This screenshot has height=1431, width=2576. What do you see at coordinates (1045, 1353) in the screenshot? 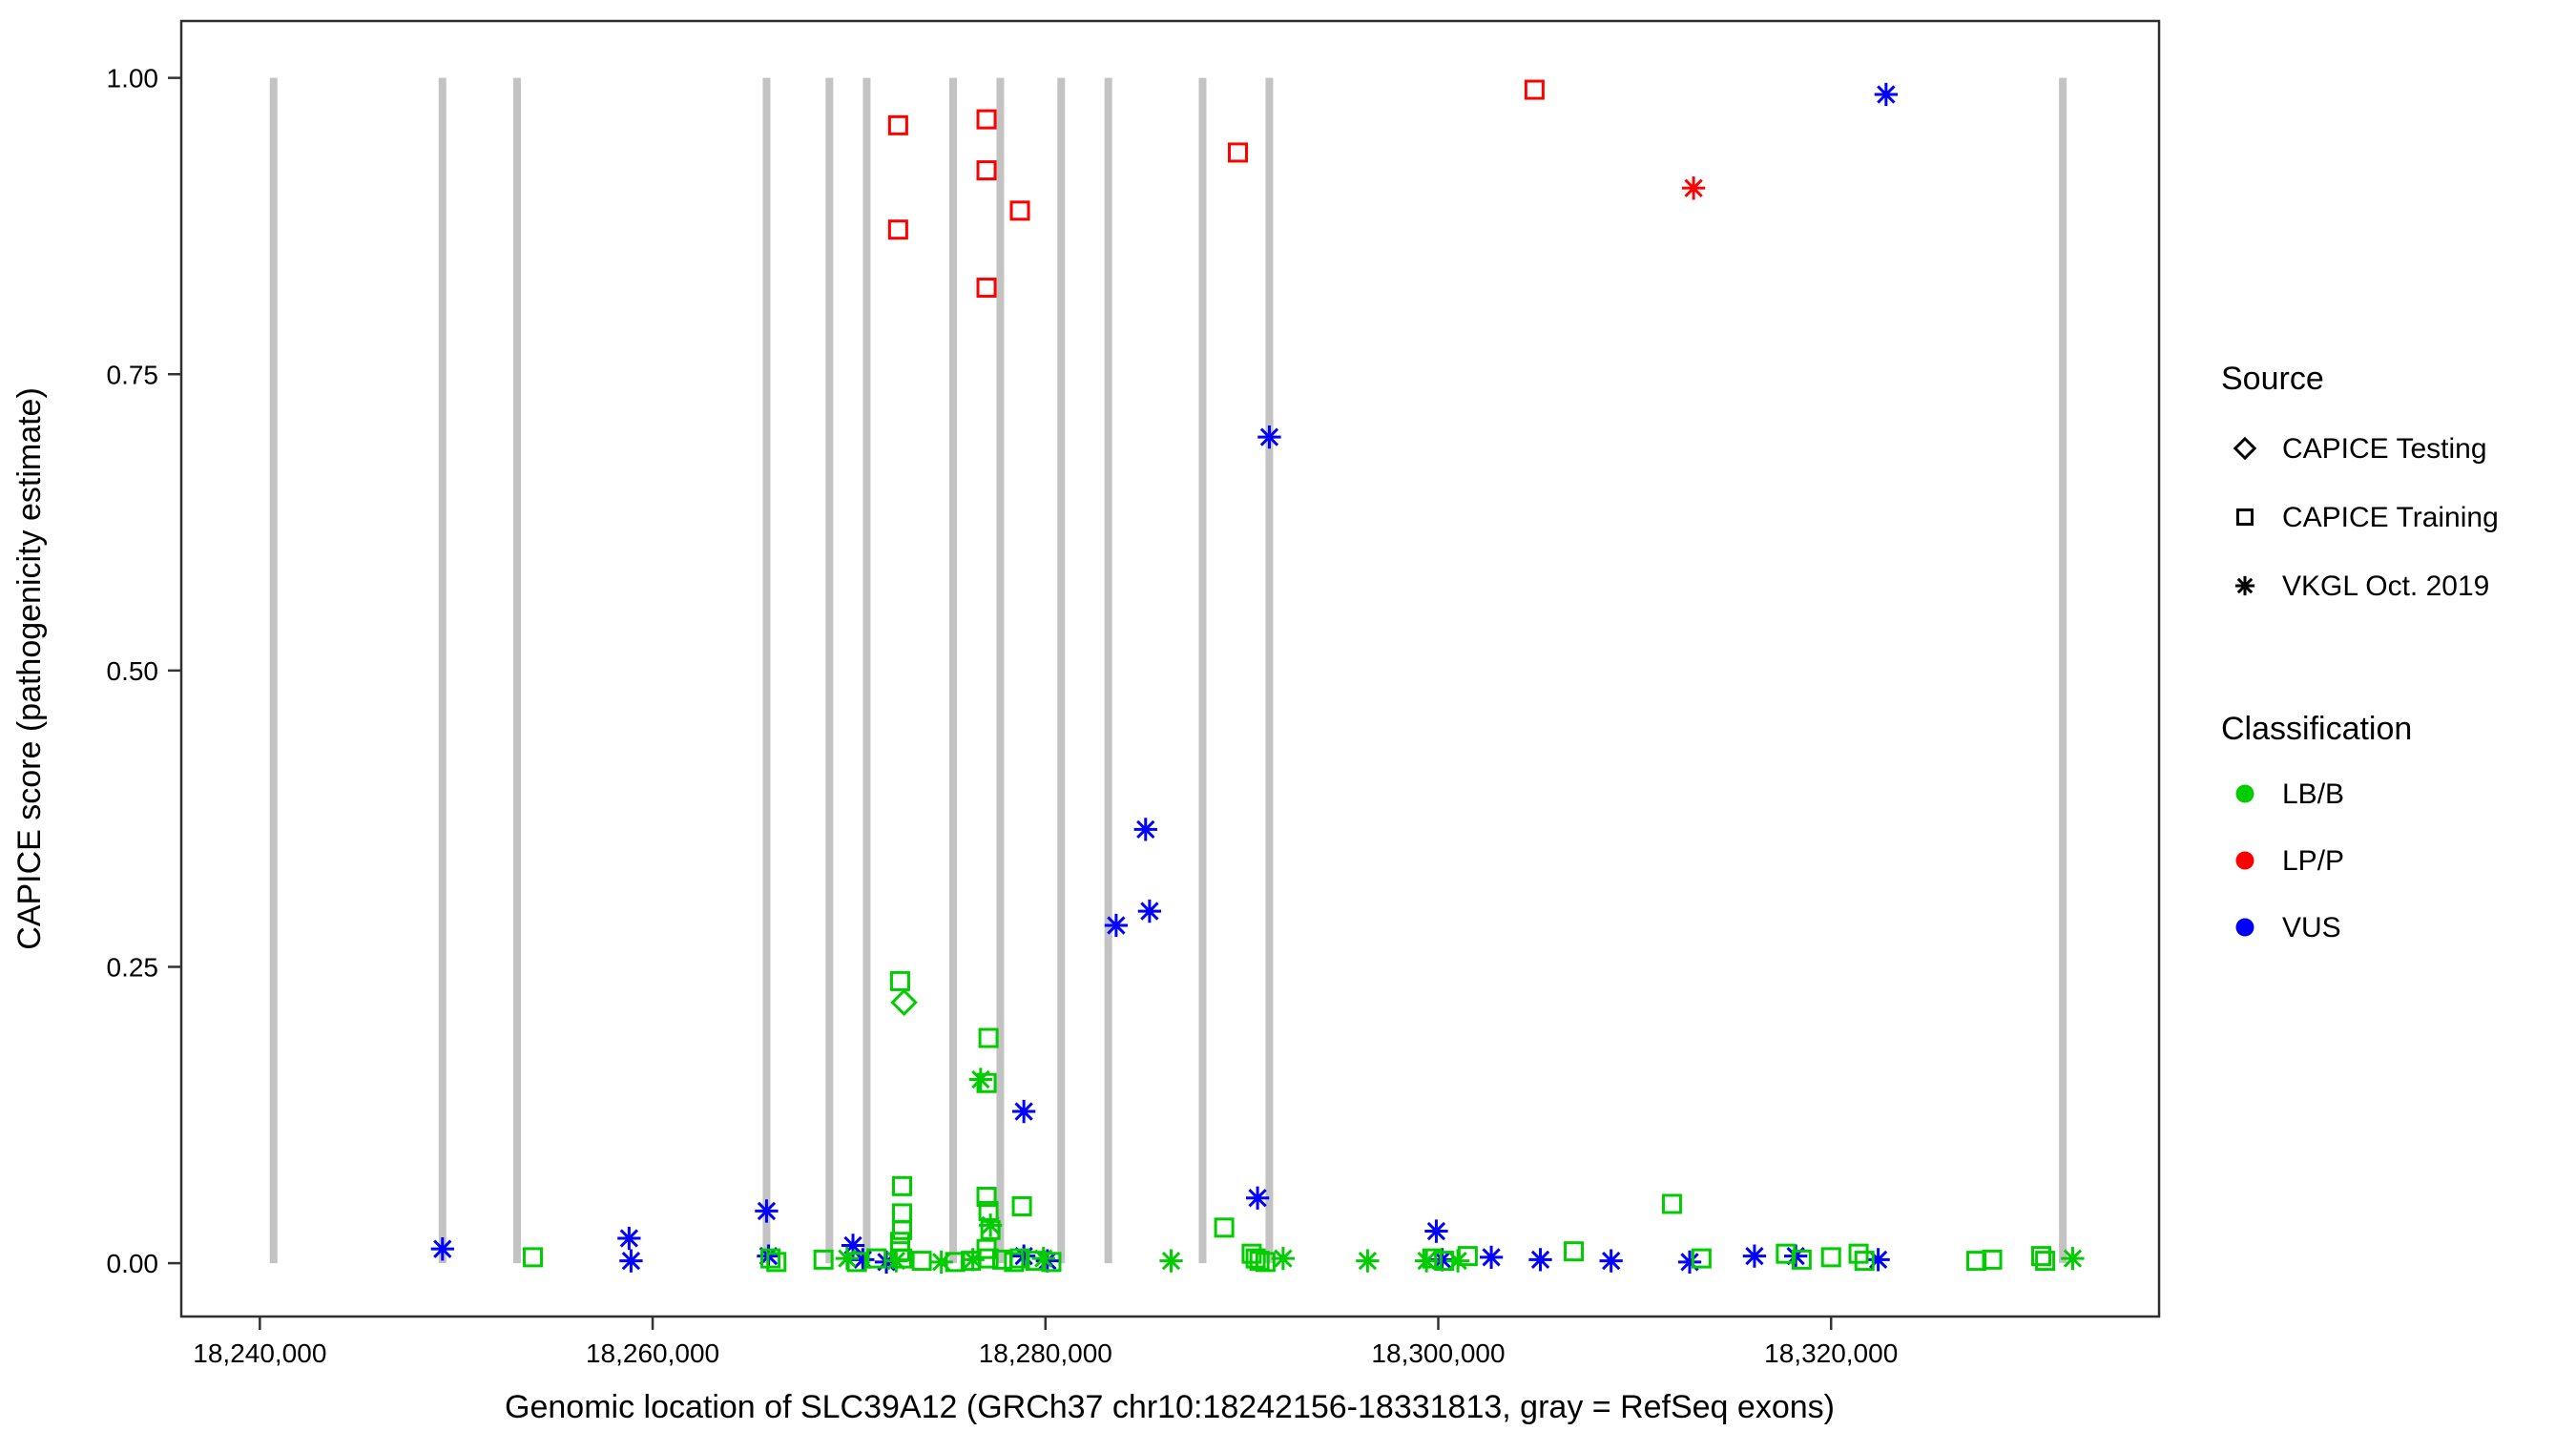
I see `x-tick-label: 18,280,000` at bounding box center [1045, 1353].